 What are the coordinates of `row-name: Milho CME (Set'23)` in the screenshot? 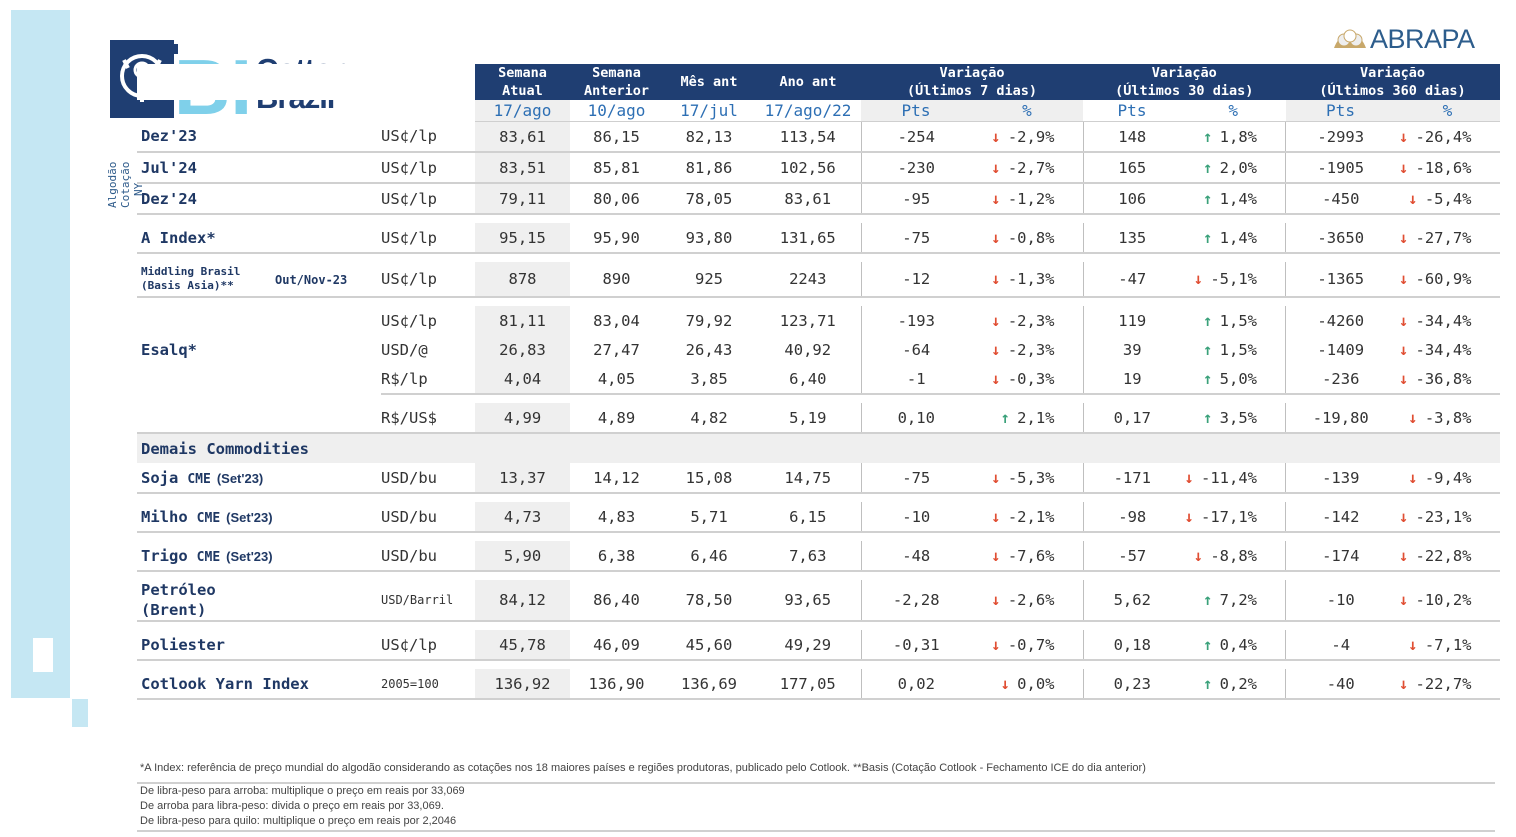 It's located at (259, 517).